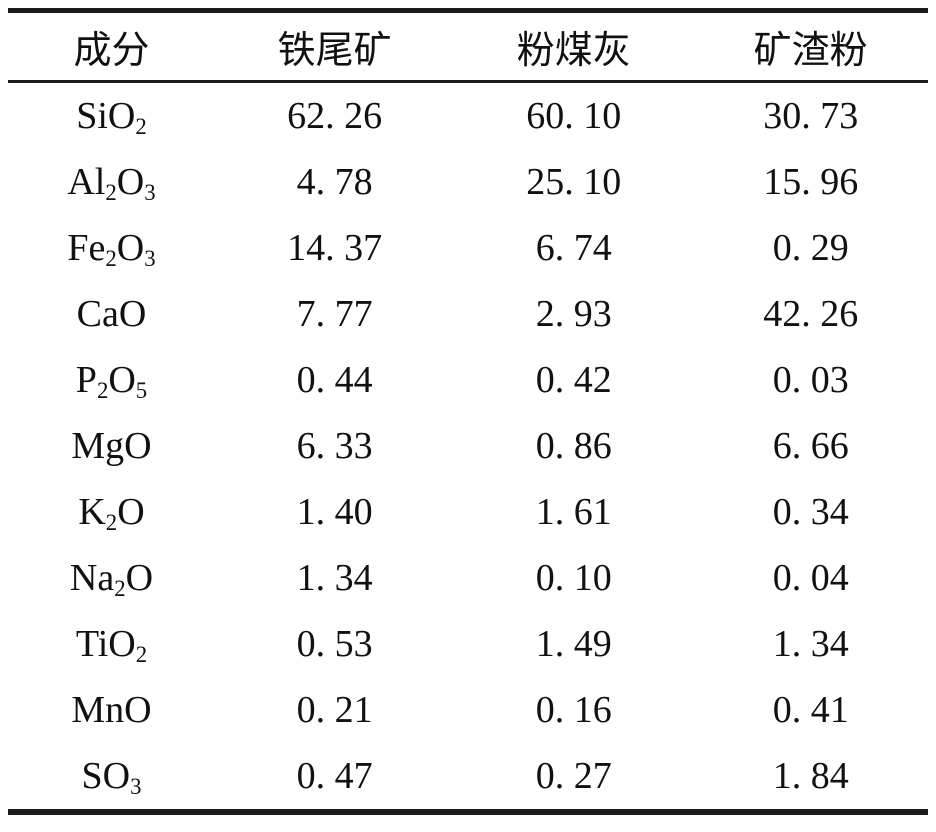  What do you see at coordinates (468, 578) in the screenshot?
I see `table-row: Na2O 1. 34 0. 10 0. 04` at bounding box center [468, 578].